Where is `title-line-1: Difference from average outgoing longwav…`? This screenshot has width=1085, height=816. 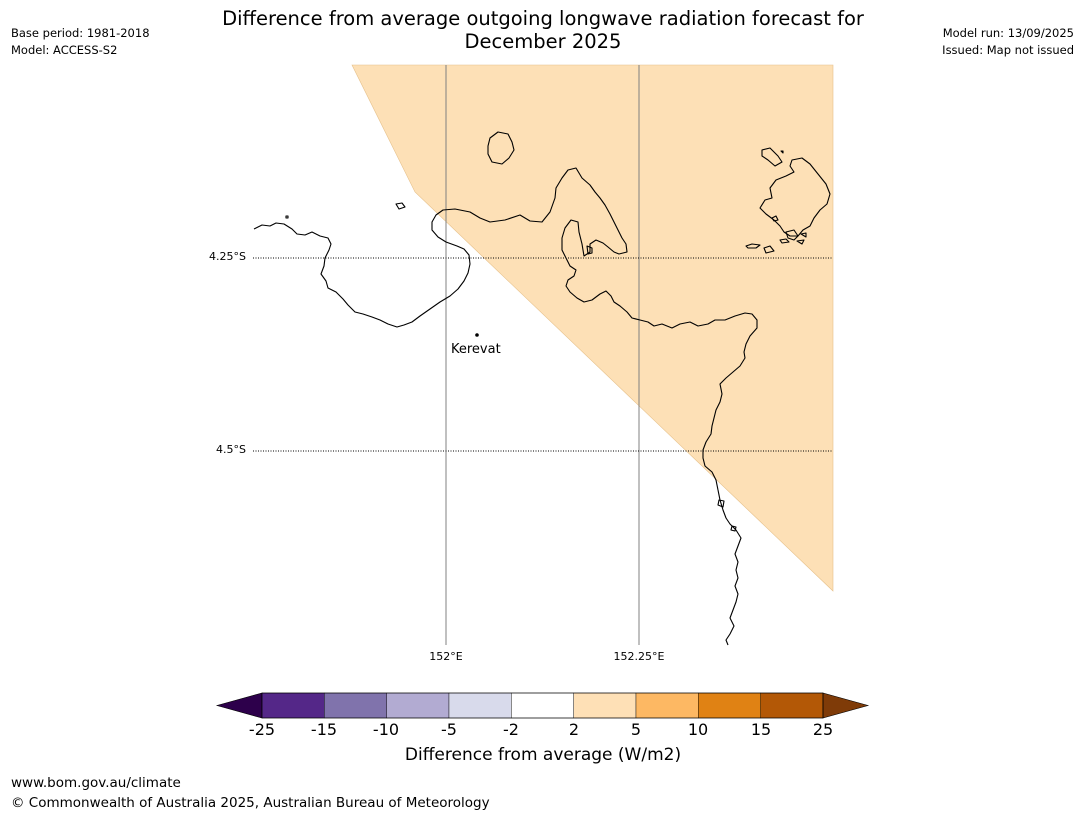 title-line-1: Difference from average outgoing longwav… is located at coordinates (543, 18).